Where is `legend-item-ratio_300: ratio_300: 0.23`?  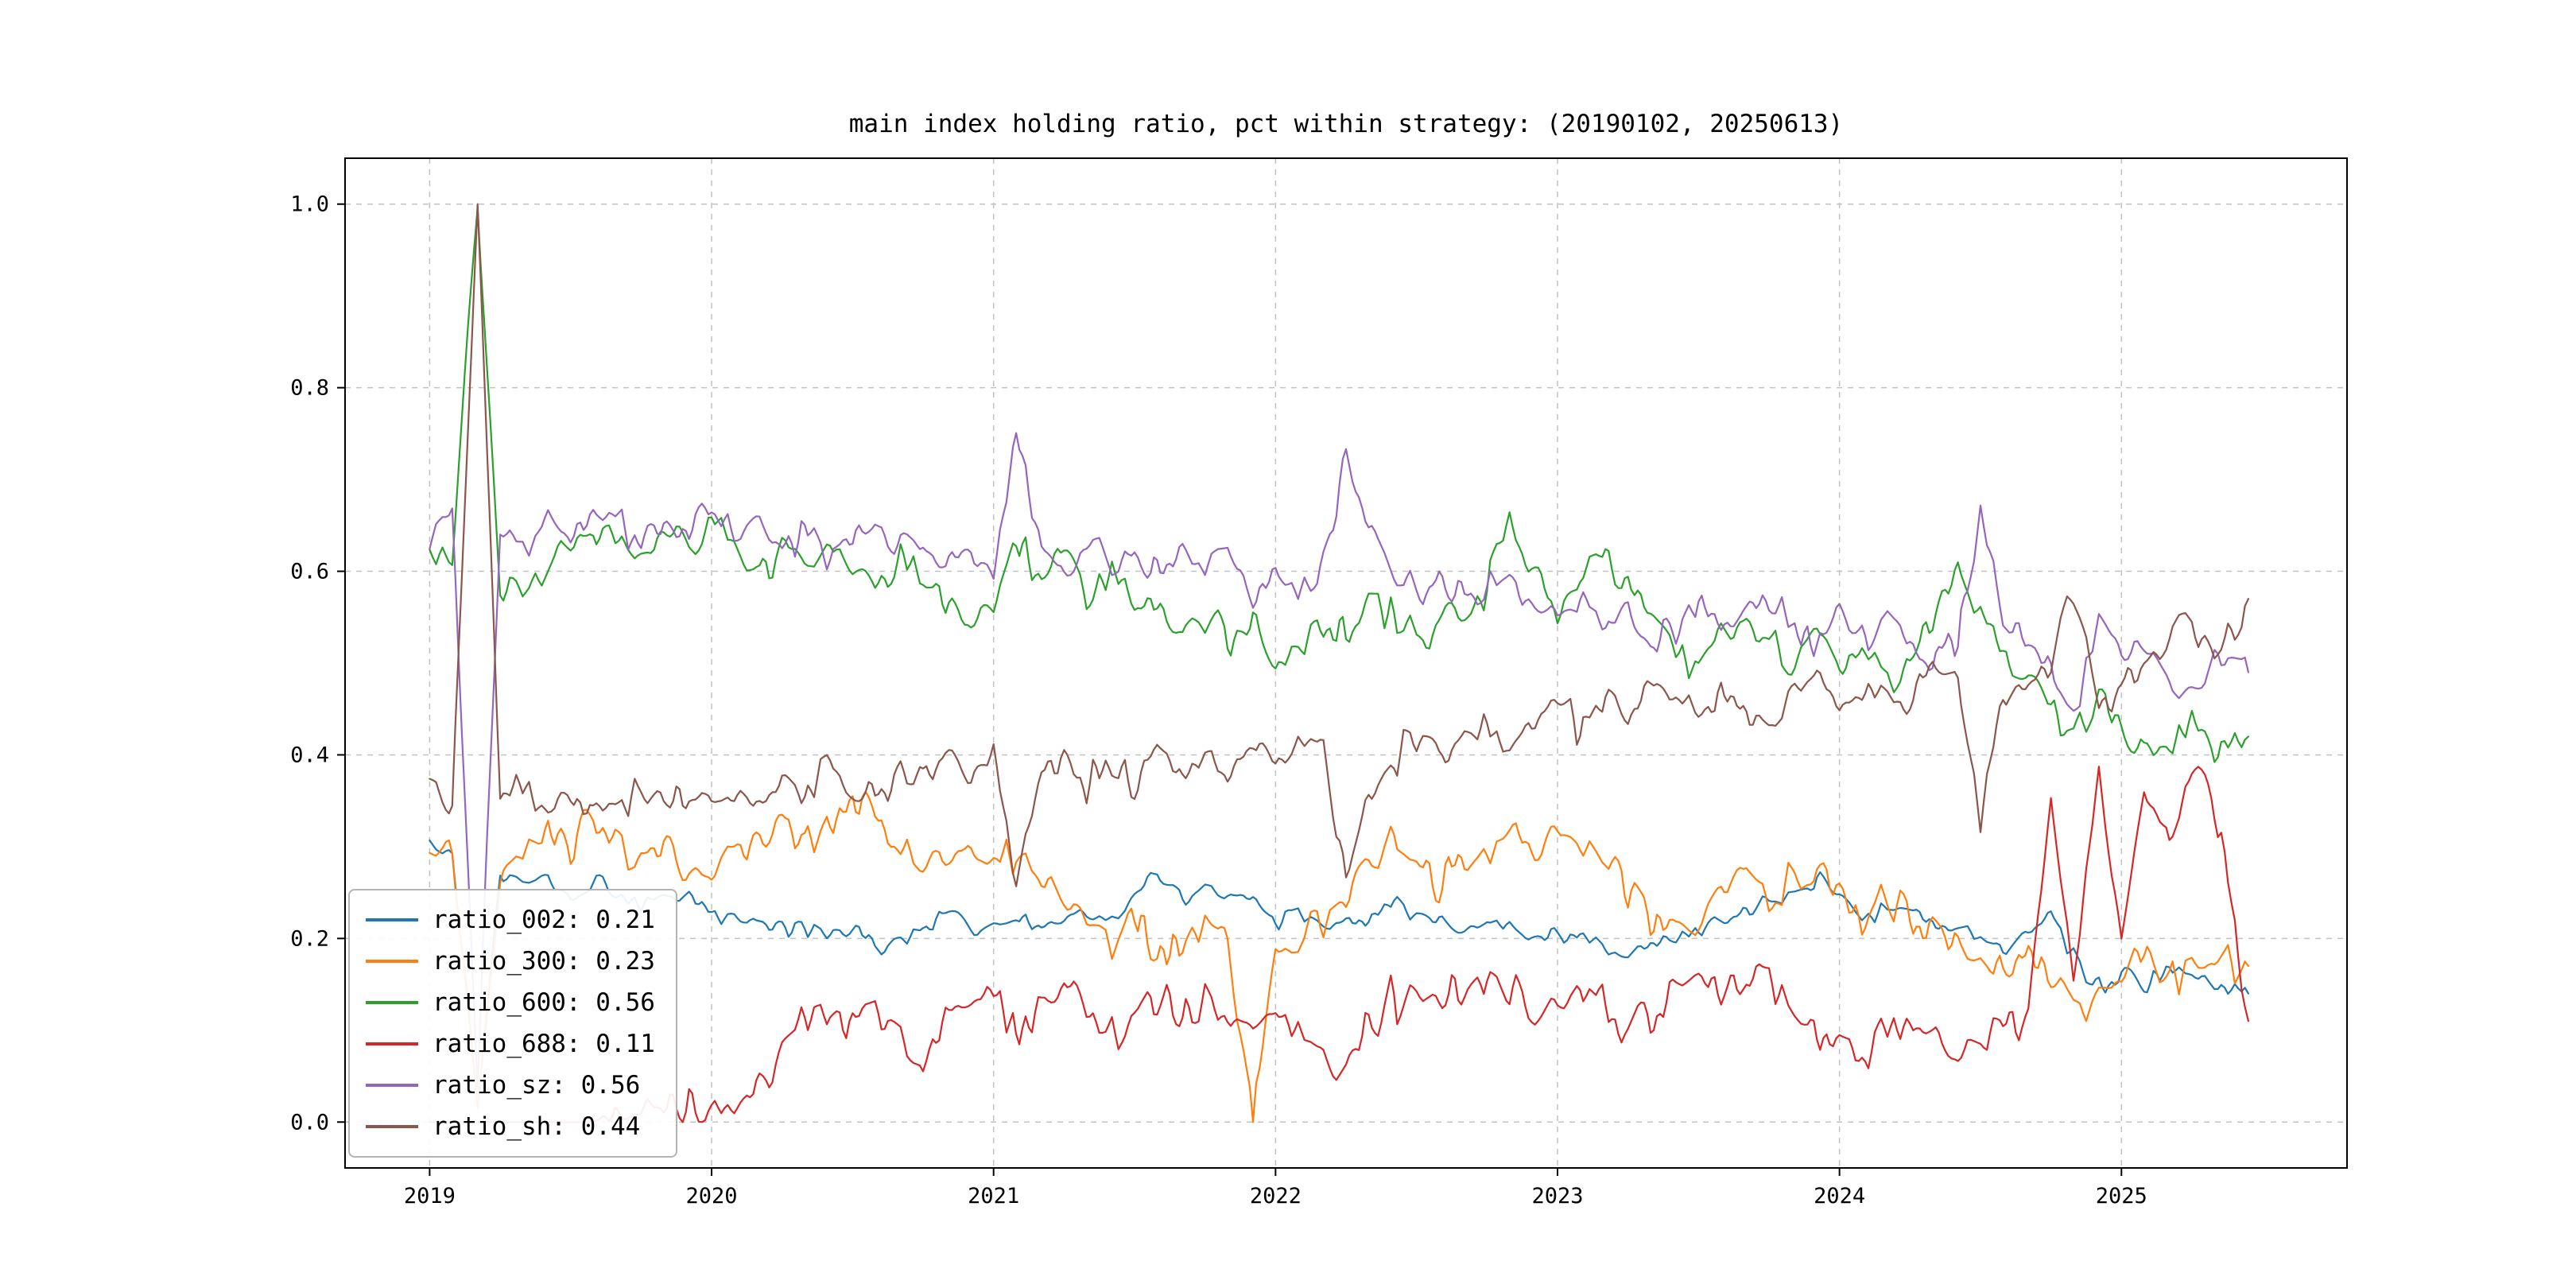 legend-item-ratio_300: ratio_300: 0.23 is located at coordinates (511, 962).